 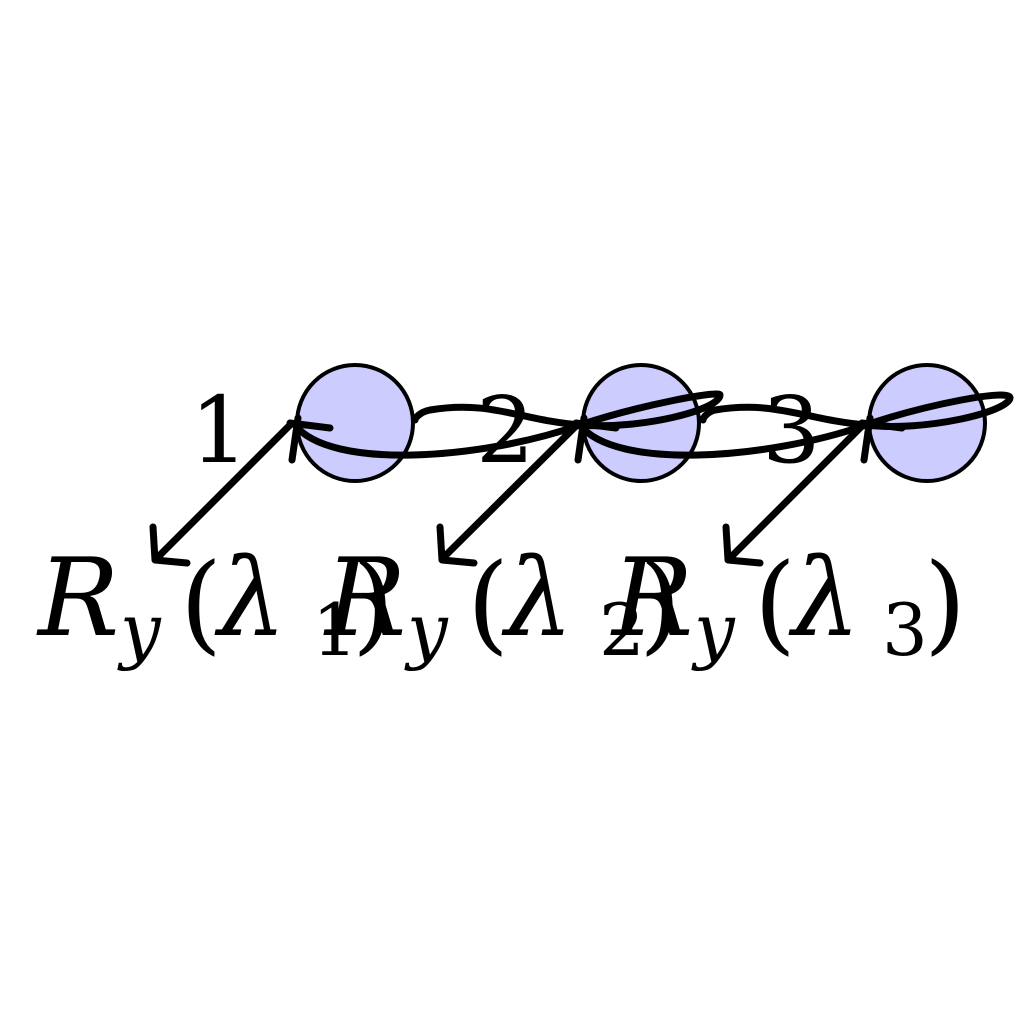 I want to click on site-index-labels: 1 2 3, so click(x=505, y=430).